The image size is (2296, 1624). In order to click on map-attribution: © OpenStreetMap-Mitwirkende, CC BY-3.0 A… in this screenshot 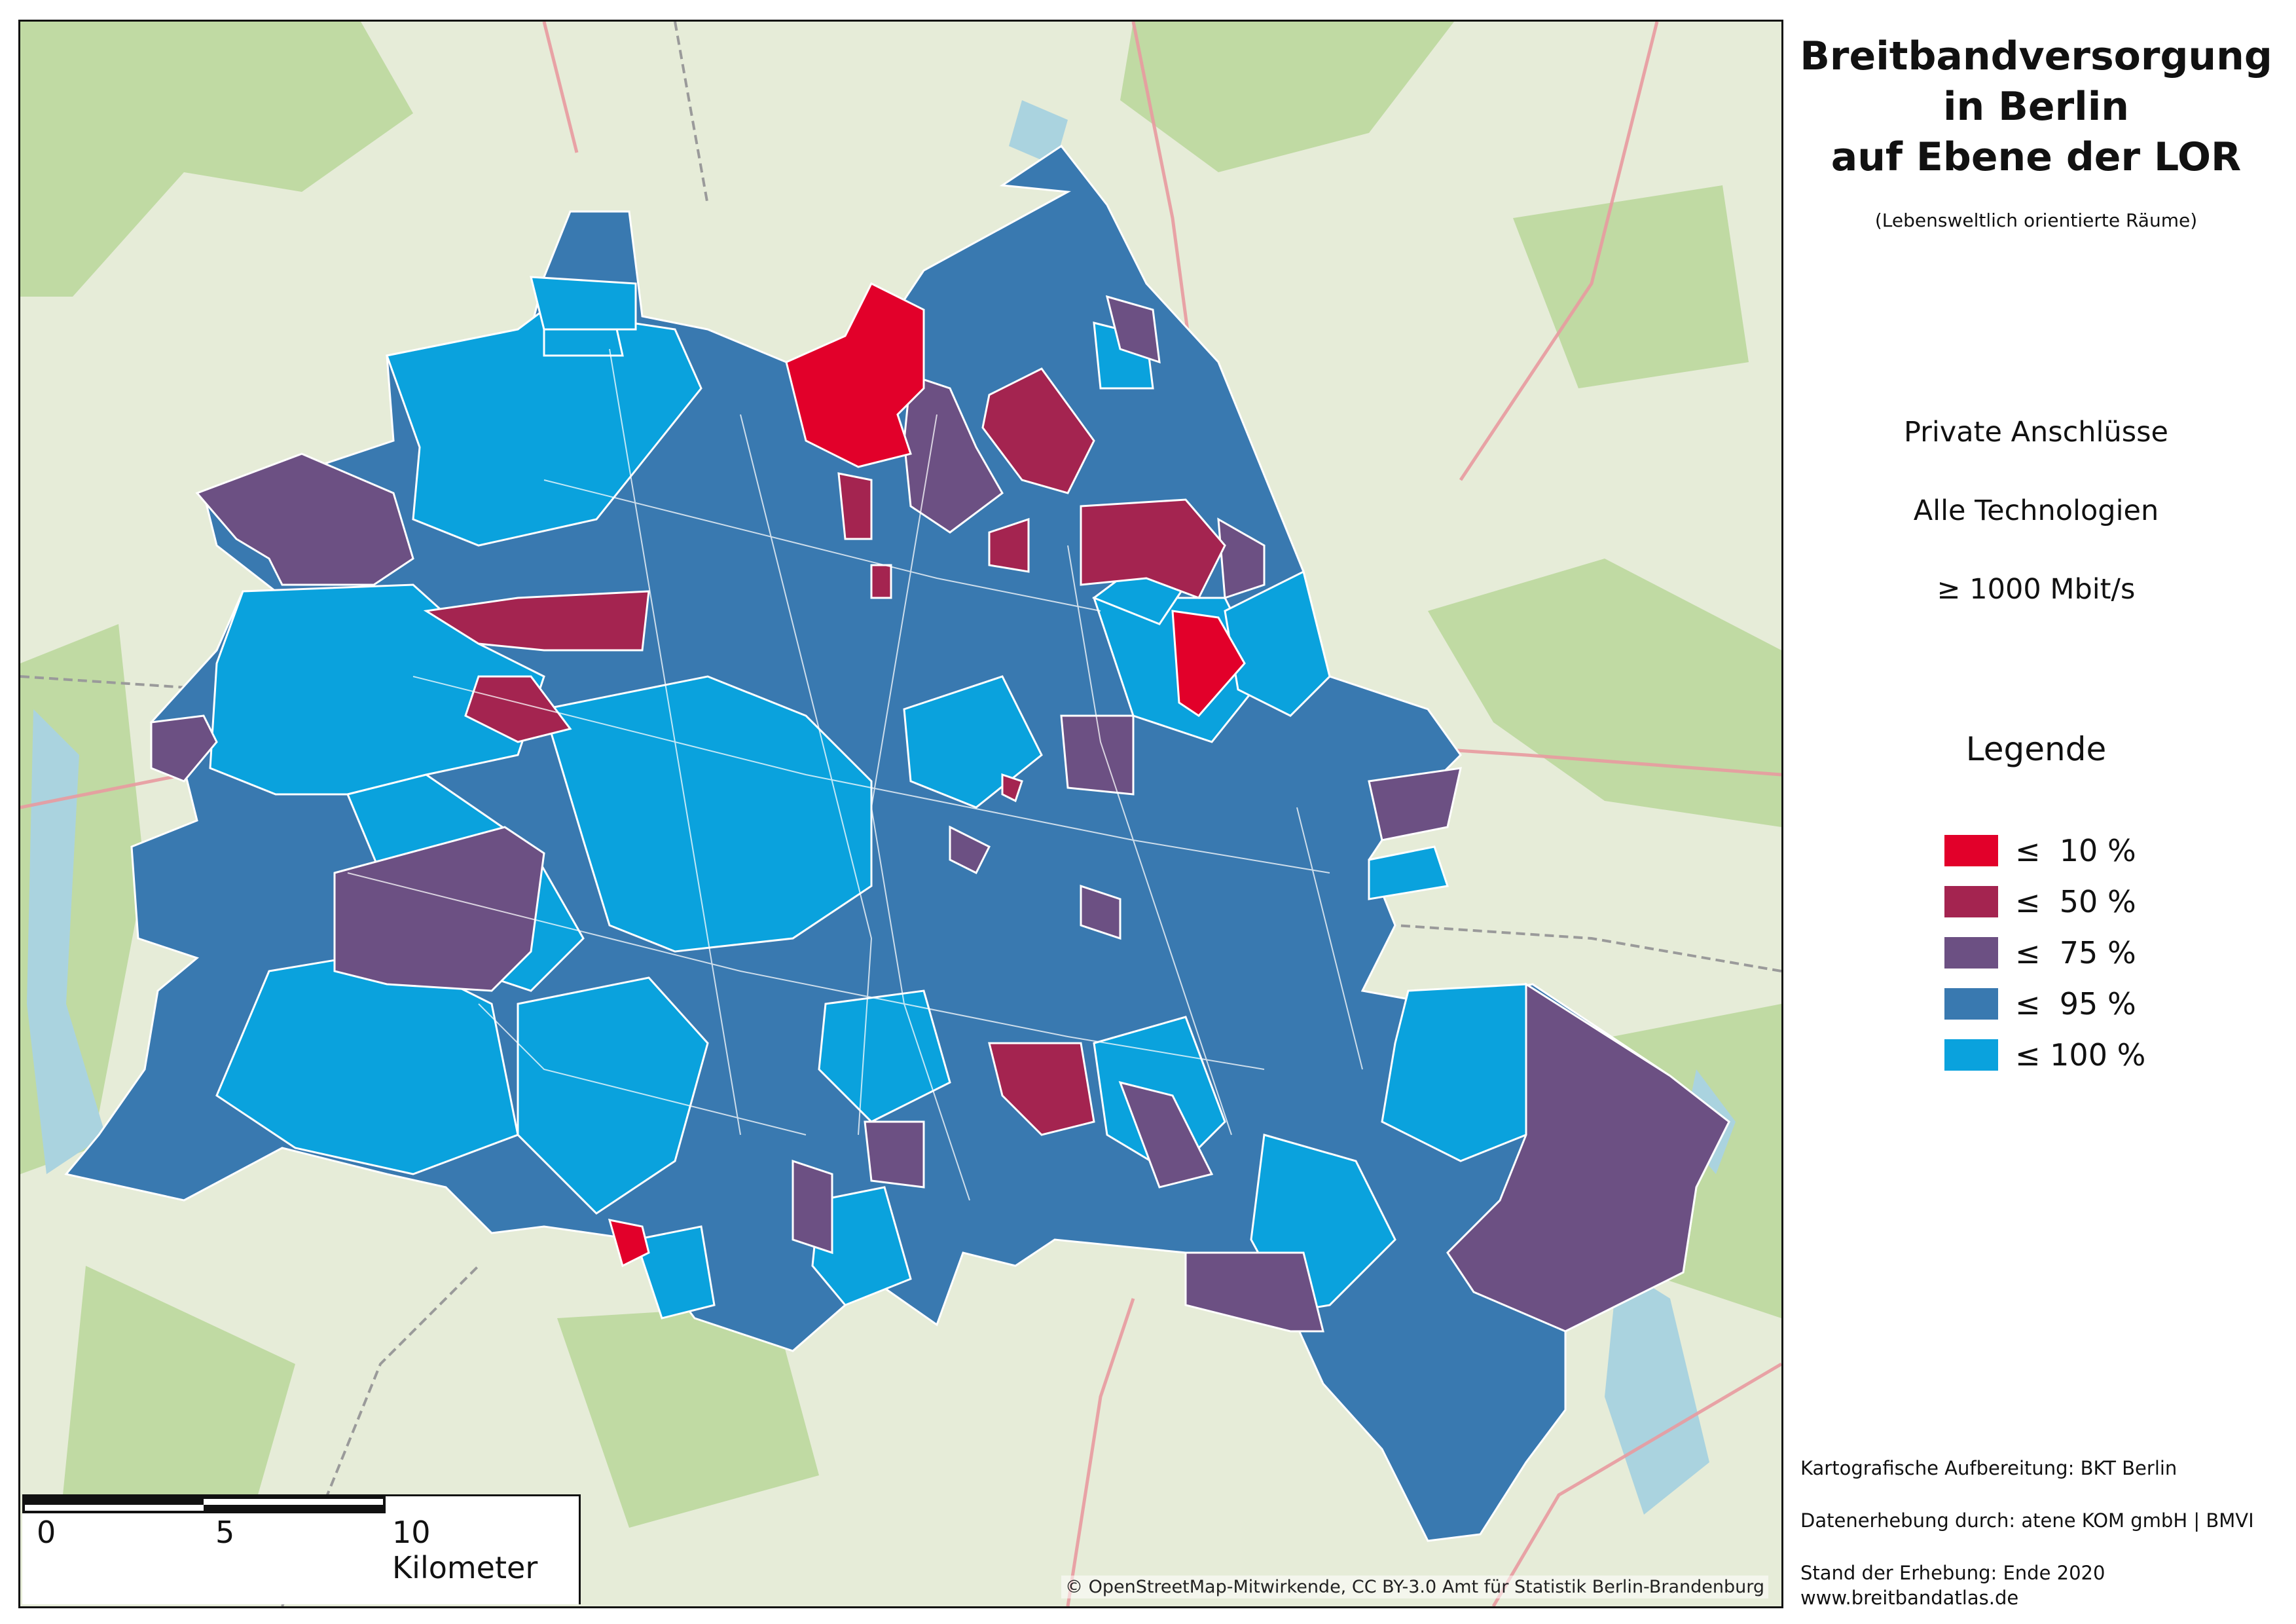, I will do `click(1414, 1587)`.